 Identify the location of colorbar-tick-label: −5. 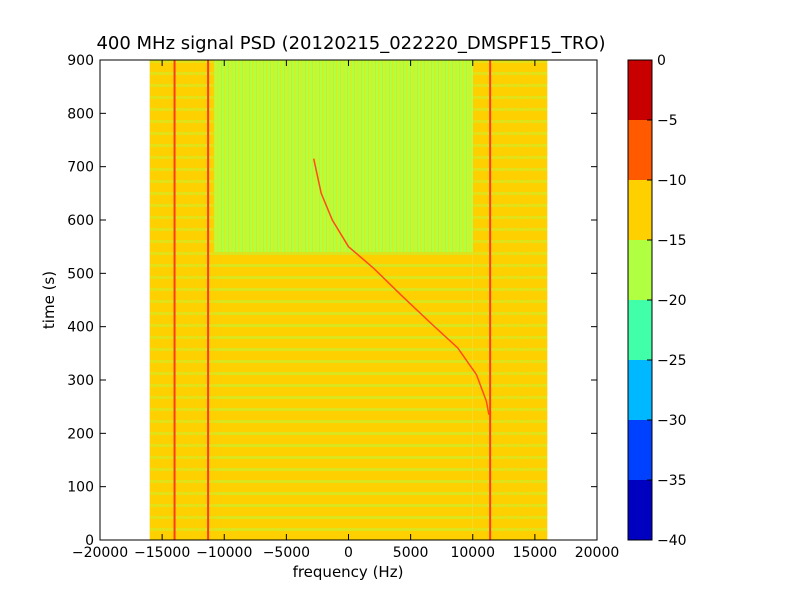
(667, 121).